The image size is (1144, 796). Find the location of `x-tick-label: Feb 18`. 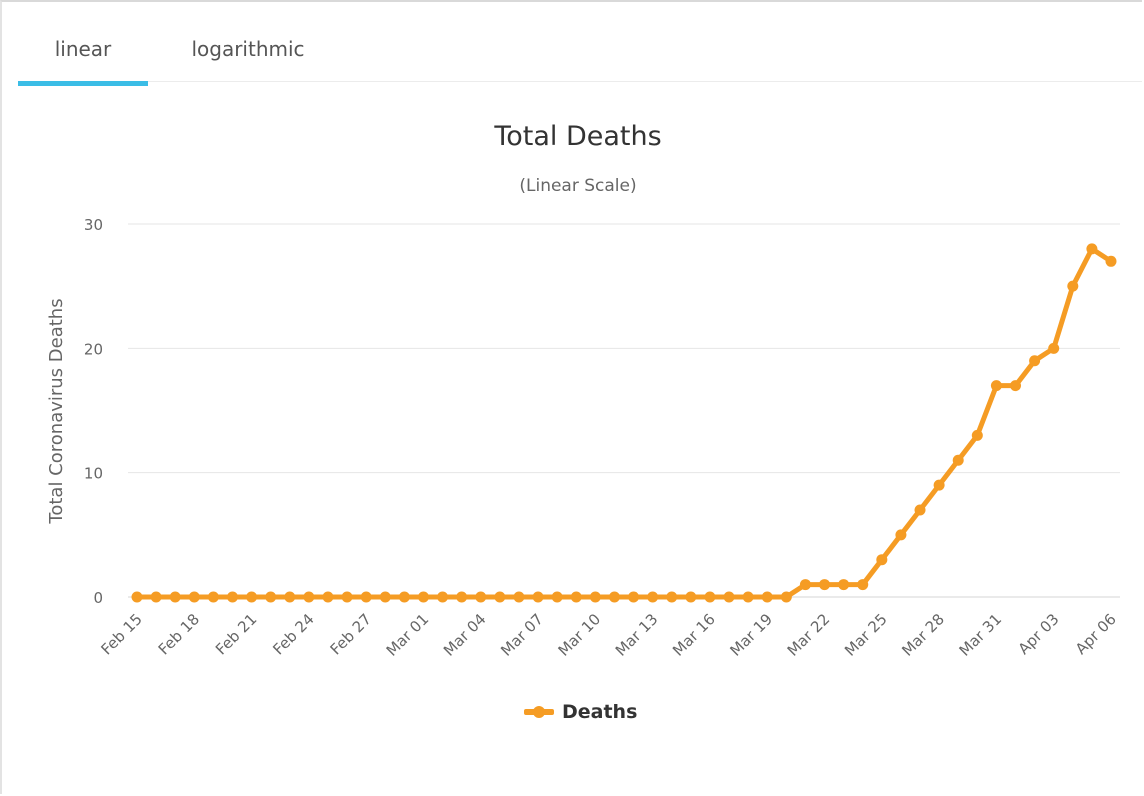

x-tick-label: Feb 18 is located at coordinates (179, 634).